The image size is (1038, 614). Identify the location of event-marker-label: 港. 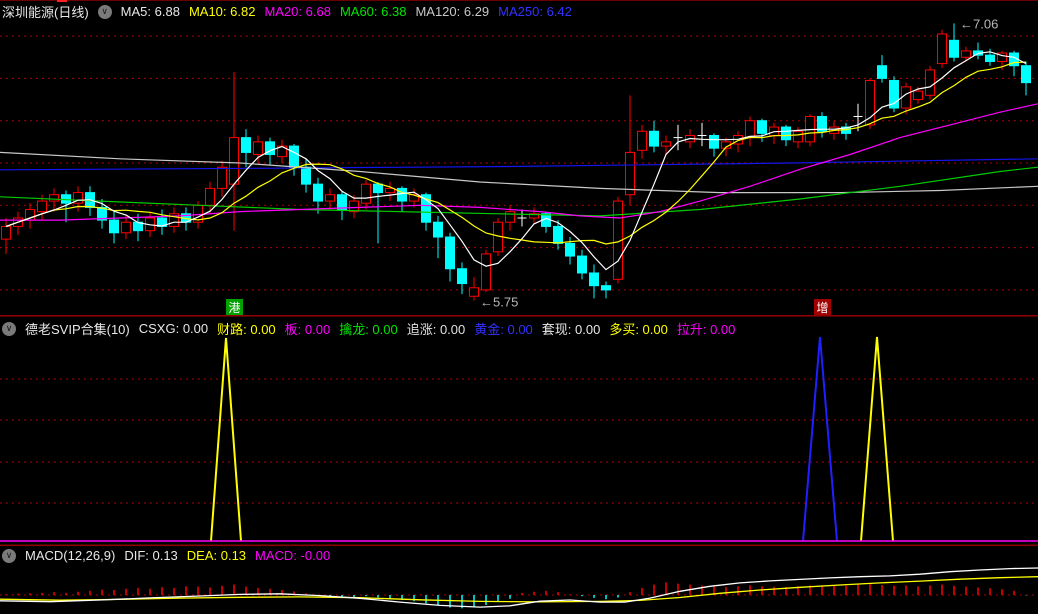
(234, 308).